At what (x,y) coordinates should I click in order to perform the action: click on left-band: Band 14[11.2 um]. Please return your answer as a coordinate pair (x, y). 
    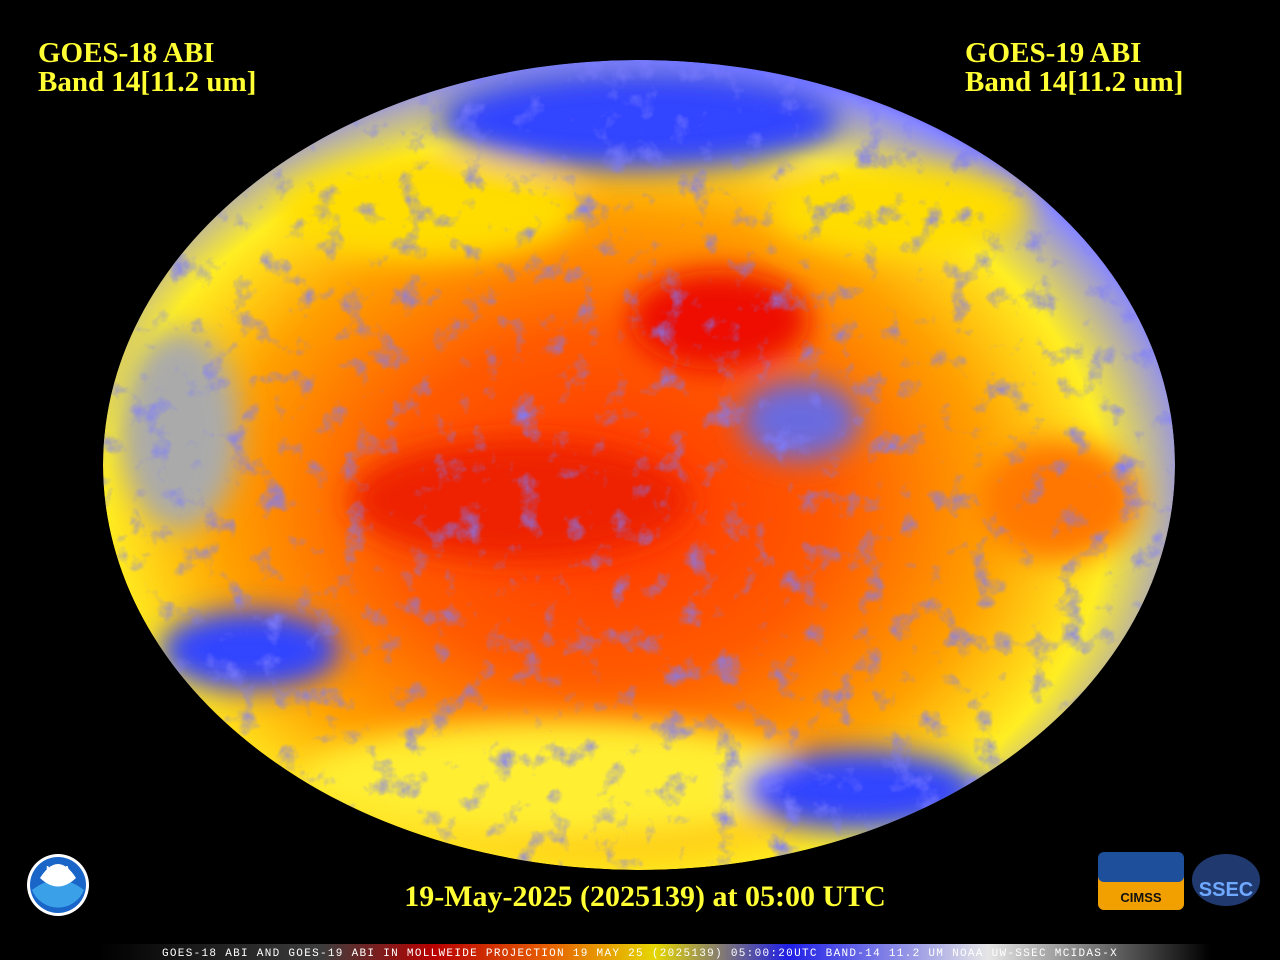
    Looking at the image, I should click on (147, 82).